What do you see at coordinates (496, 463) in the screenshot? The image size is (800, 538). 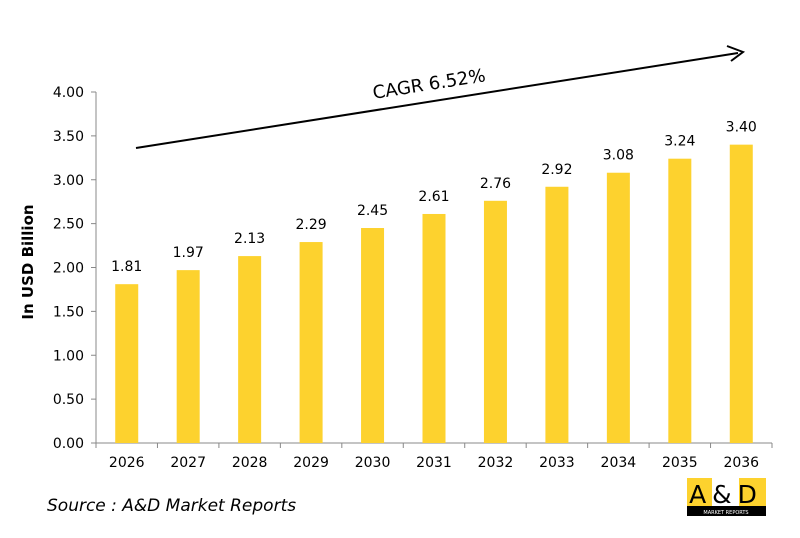 I see `x-tick-label: 2032` at bounding box center [496, 463].